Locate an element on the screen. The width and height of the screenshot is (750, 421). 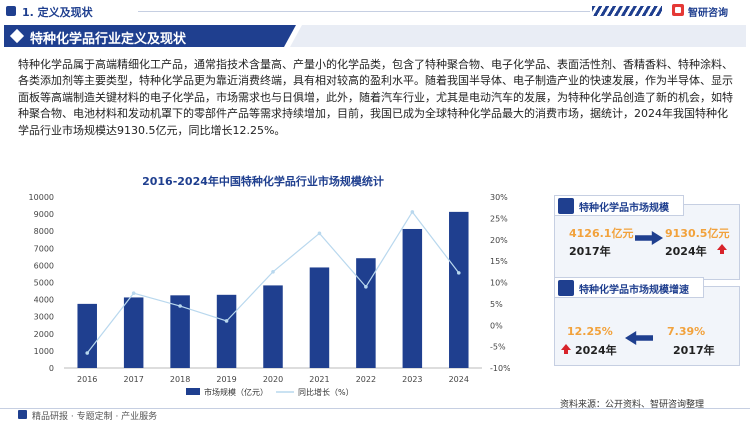
y-right-tick-label: 20% is located at coordinates (499, 240).